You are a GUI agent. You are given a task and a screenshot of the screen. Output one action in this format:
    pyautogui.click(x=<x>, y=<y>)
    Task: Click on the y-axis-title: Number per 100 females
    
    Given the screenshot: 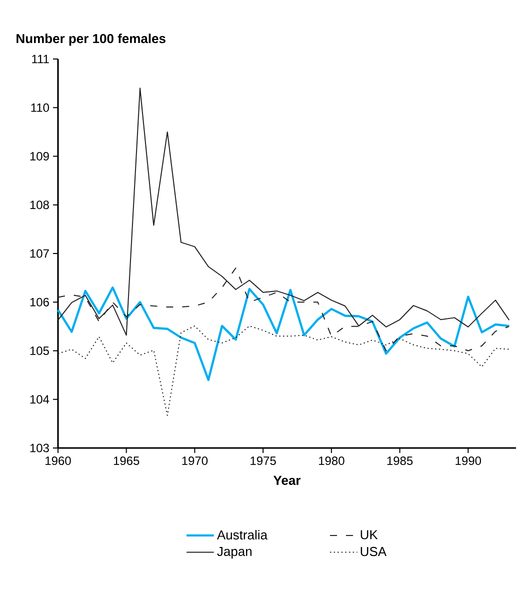 What is the action you would take?
    pyautogui.click(x=91, y=40)
    